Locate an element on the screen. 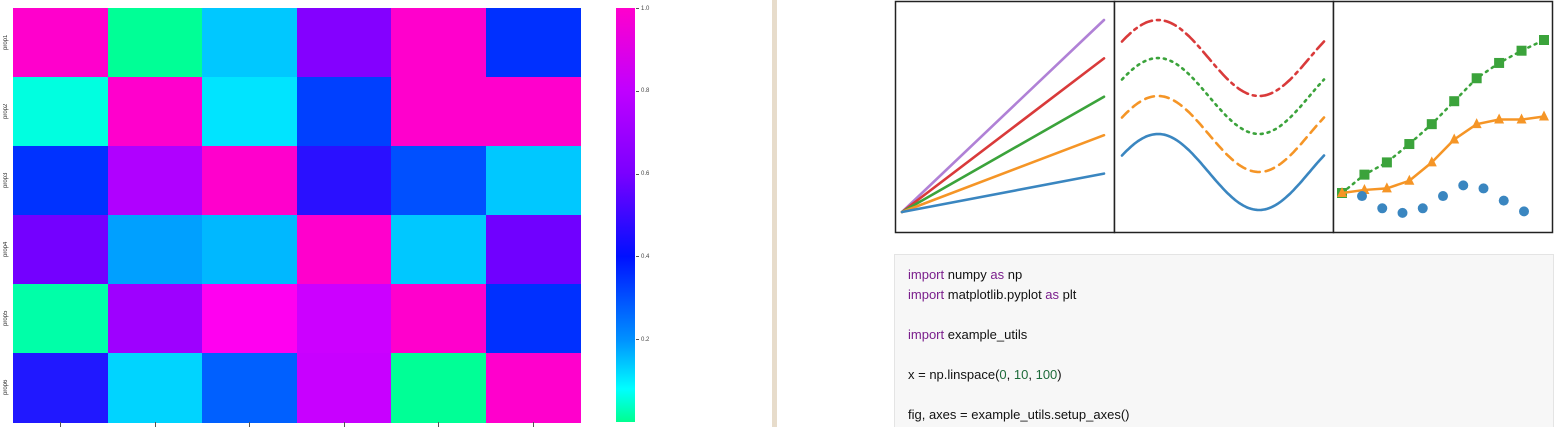 The height and width of the screenshot is (427, 1561). colorbar-tick-label: 0.8 is located at coordinates (645, 91).